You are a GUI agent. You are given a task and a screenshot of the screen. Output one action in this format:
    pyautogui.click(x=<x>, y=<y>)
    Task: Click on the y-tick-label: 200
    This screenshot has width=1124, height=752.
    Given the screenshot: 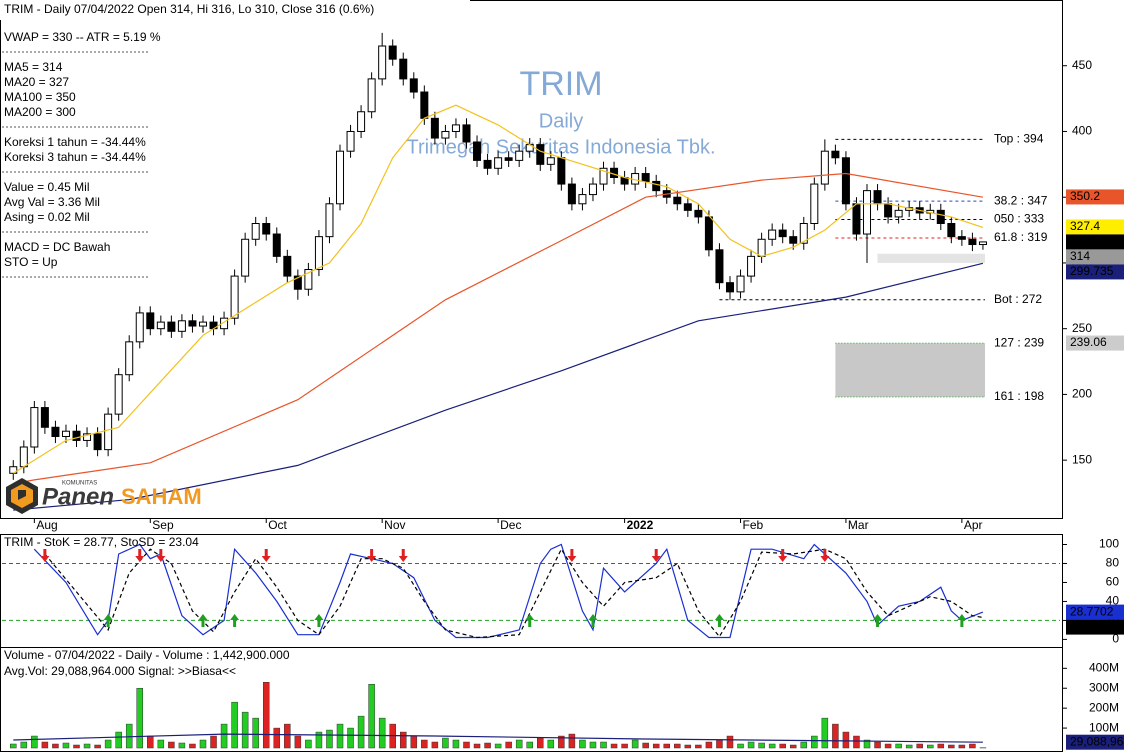 What is the action you would take?
    pyautogui.click(x=1082, y=394)
    